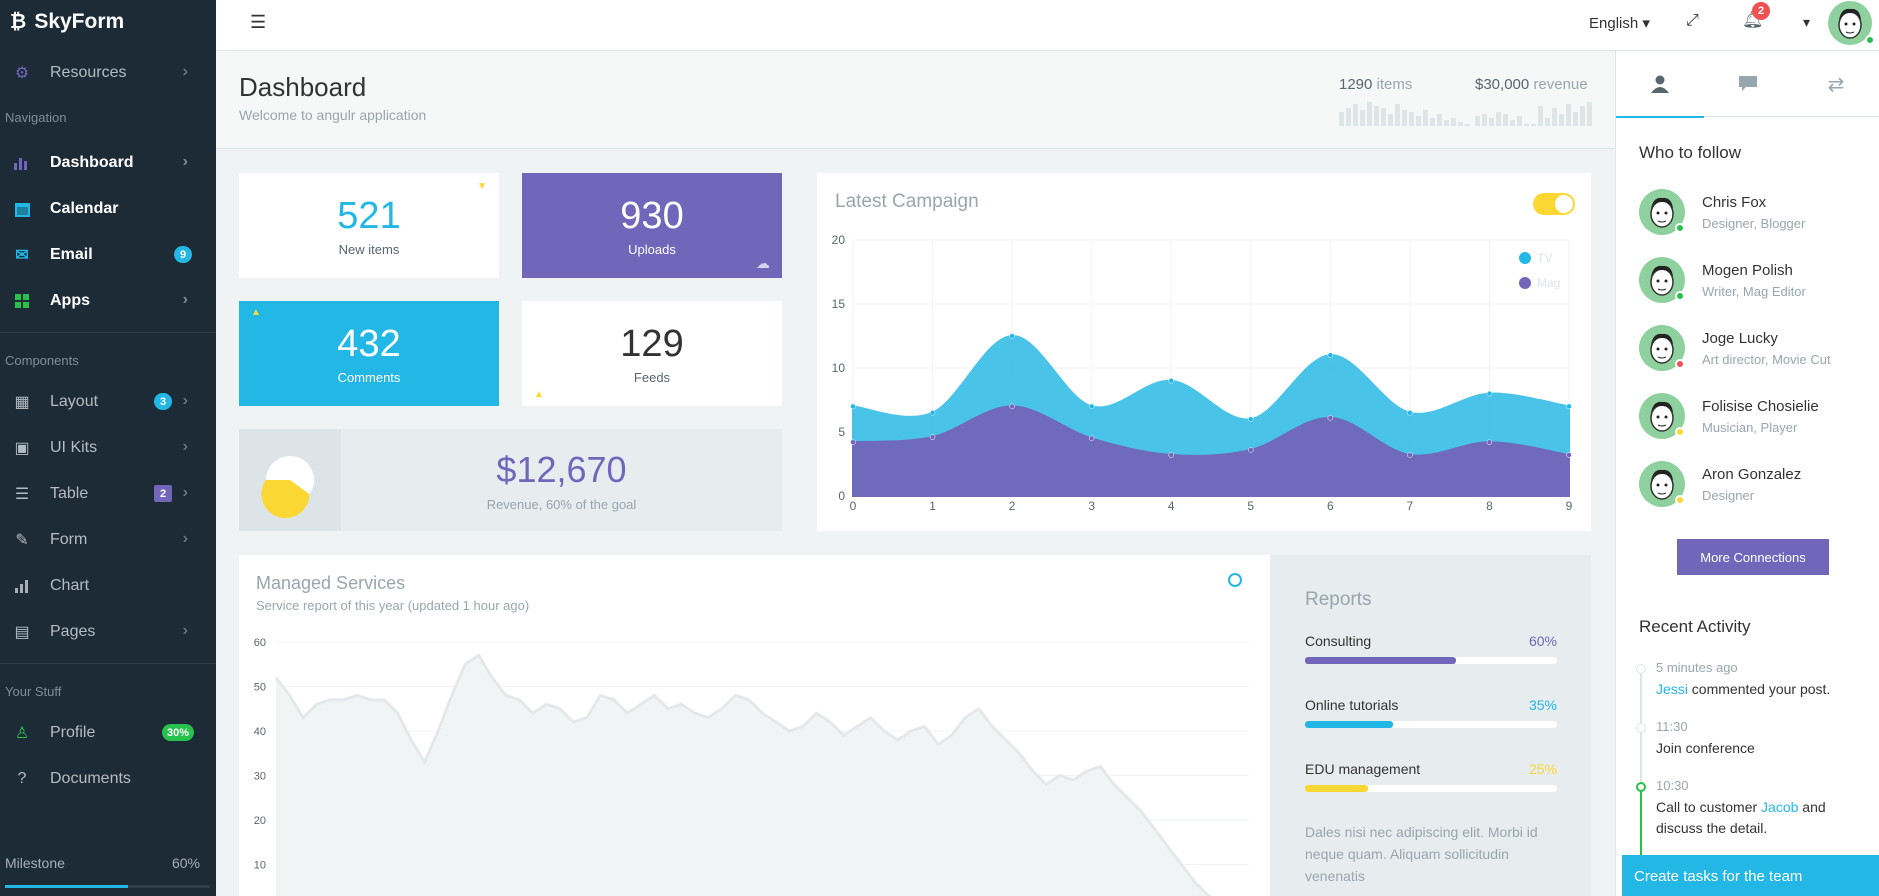 Image resolution: width=1879 pixels, height=896 pixels. What do you see at coordinates (108, 209) in the screenshot?
I see `sidebar-item-calendar: Calendar` at bounding box center [108, 209].